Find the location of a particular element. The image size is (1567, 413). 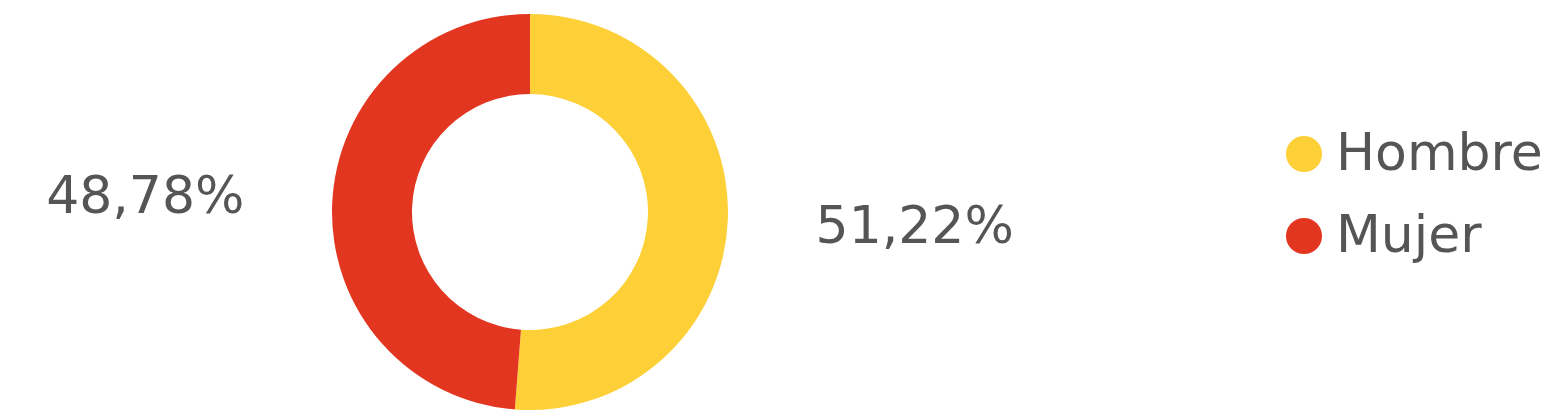

legend-label: Mujer is located at coordinates (1409, 234).